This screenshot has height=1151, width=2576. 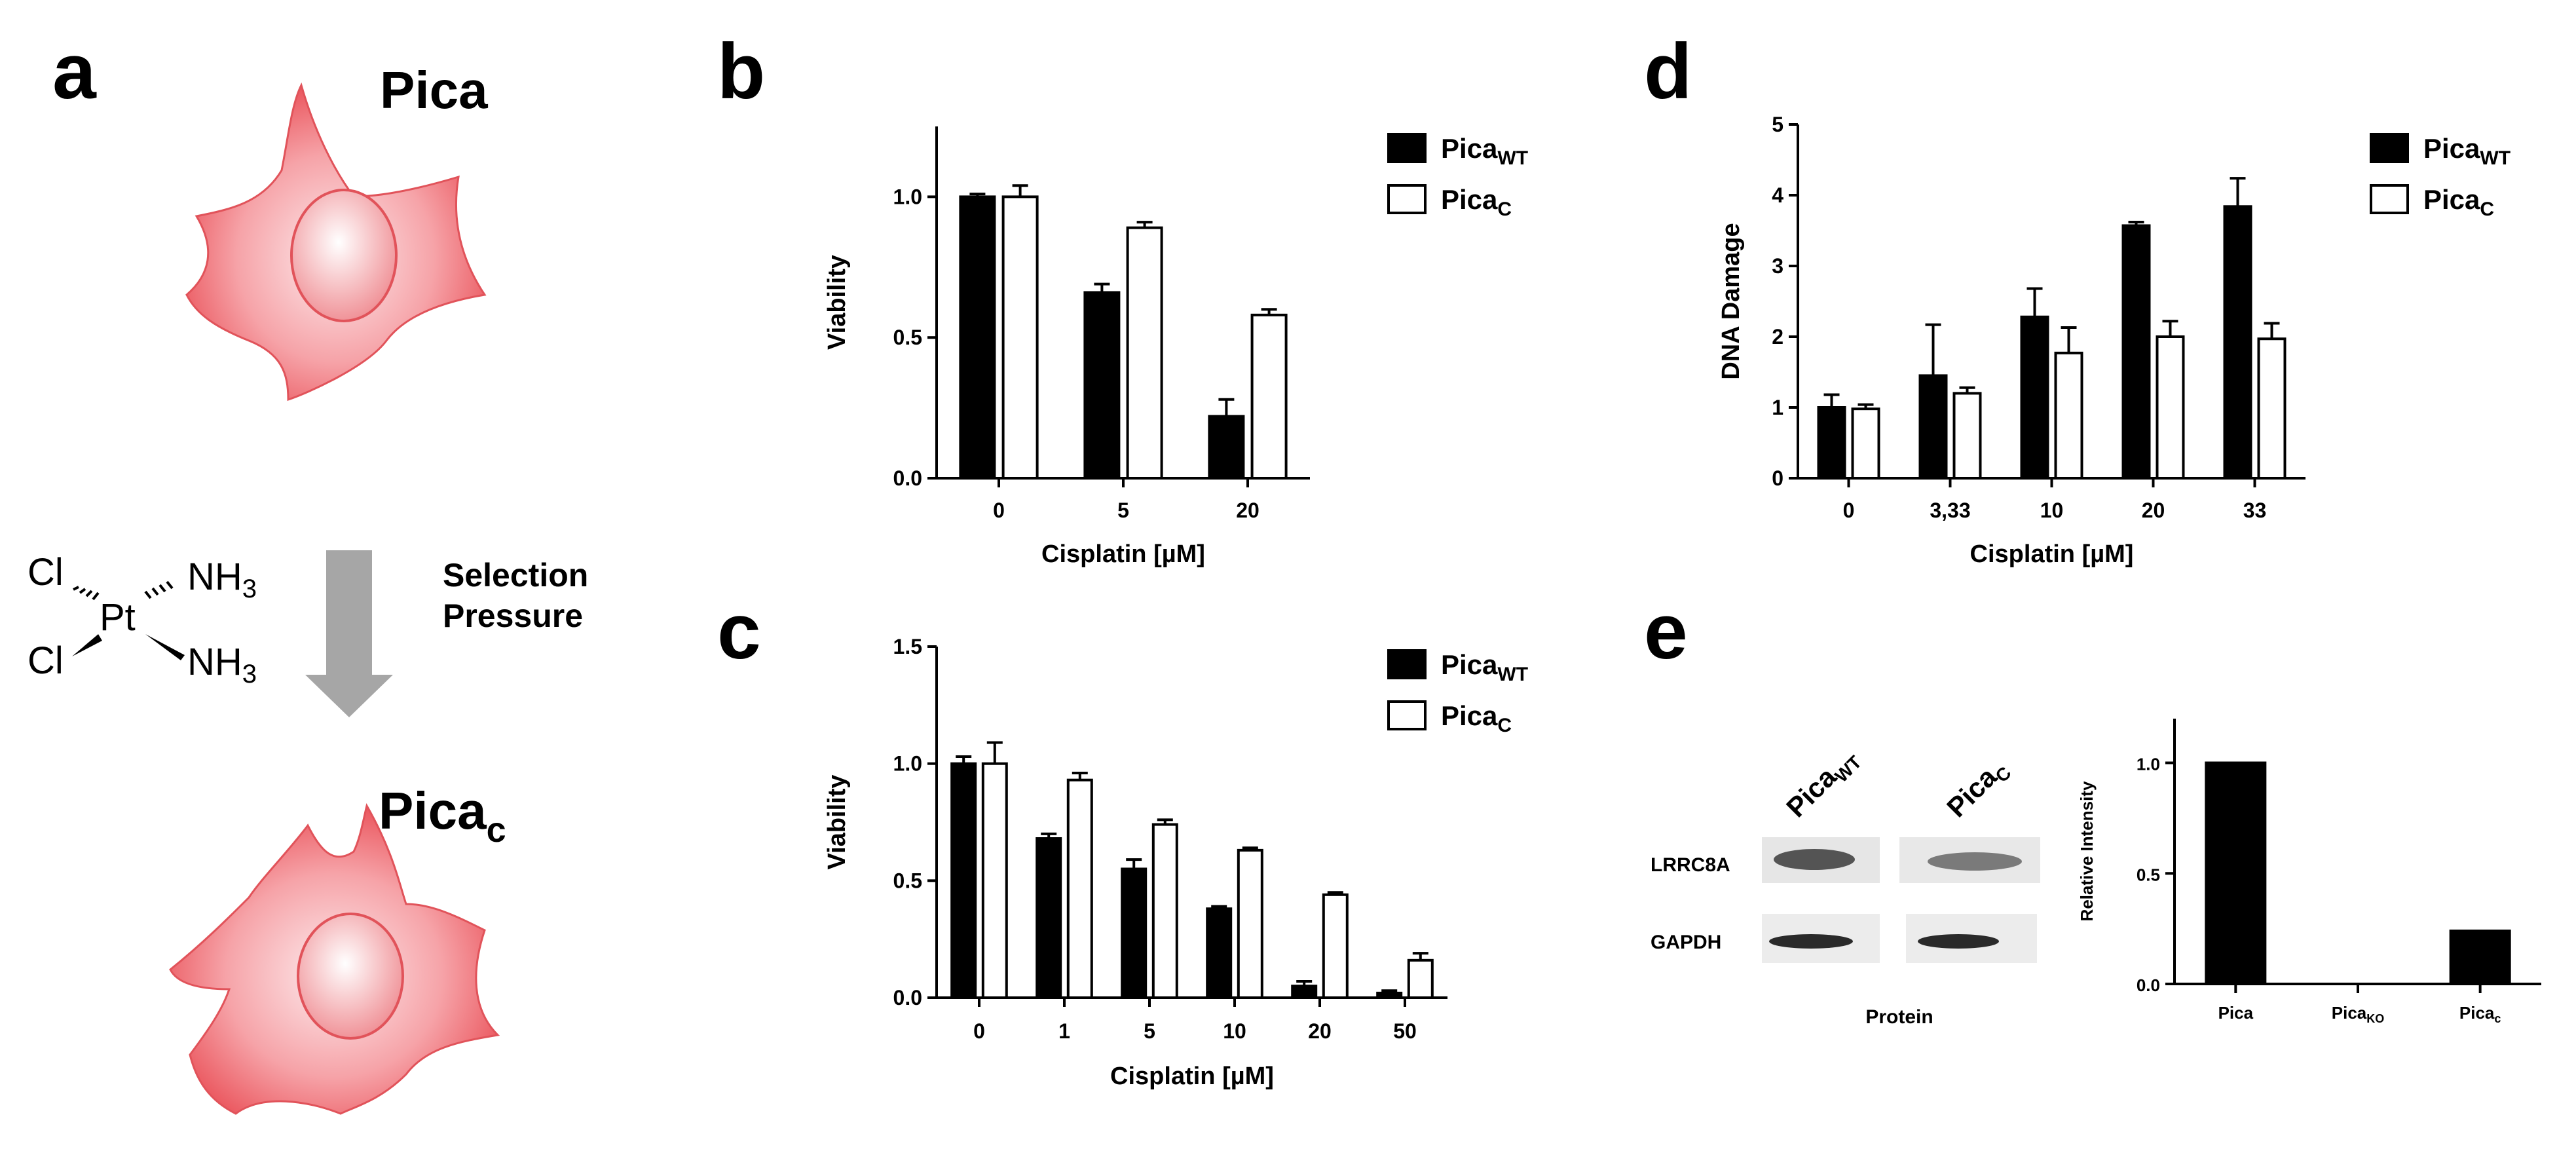 What do you see at coordinates (515, 575) in the screenshot?
I see `selection-label-line1: Selection` at bounding box center [515, 575].